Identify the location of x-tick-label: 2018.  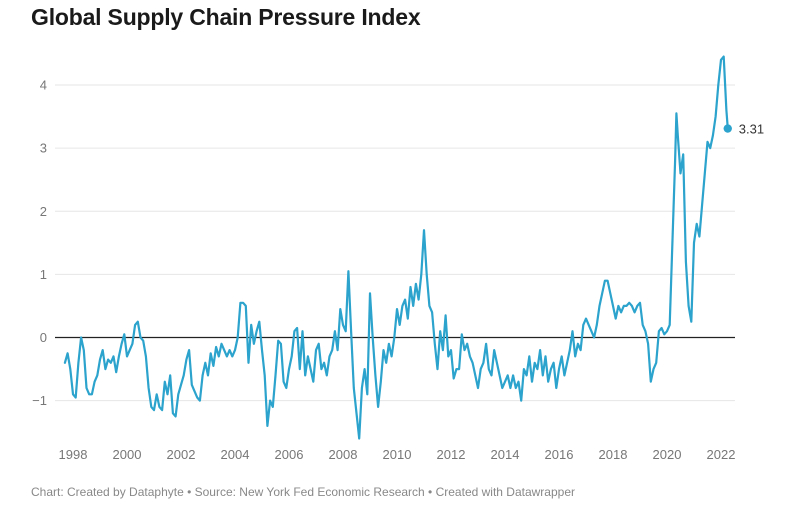
(613, 454).